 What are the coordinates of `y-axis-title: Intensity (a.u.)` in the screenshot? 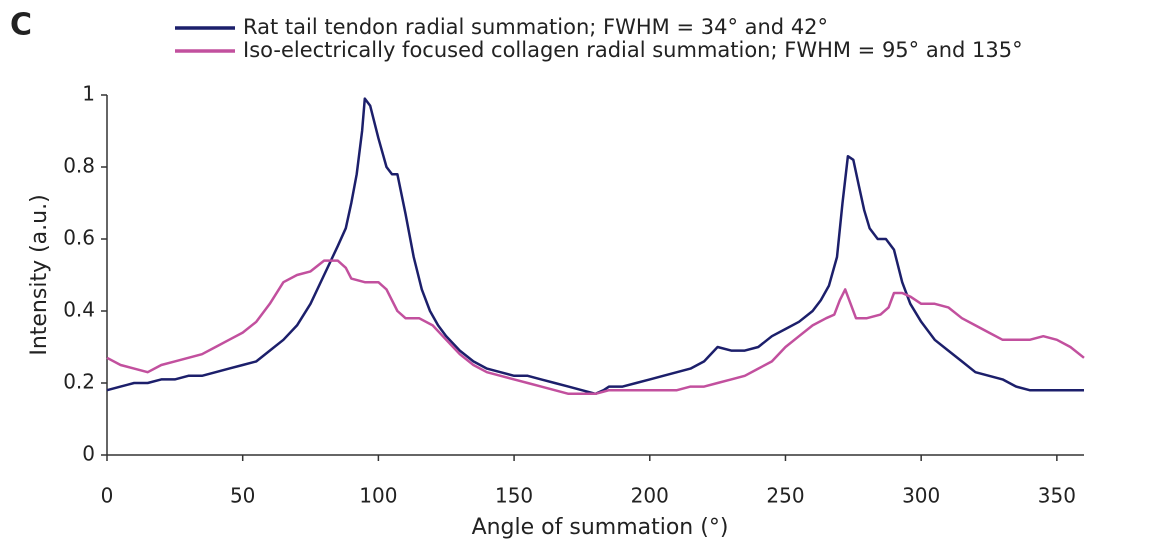 It's located at (39, 274).